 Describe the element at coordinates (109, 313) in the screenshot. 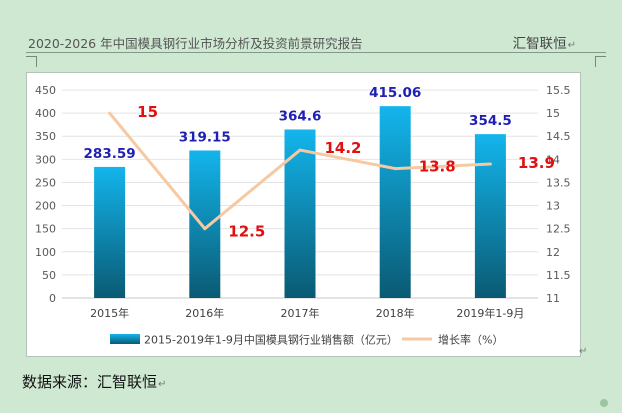

I see `x-tick-label: 2015年` at that location.